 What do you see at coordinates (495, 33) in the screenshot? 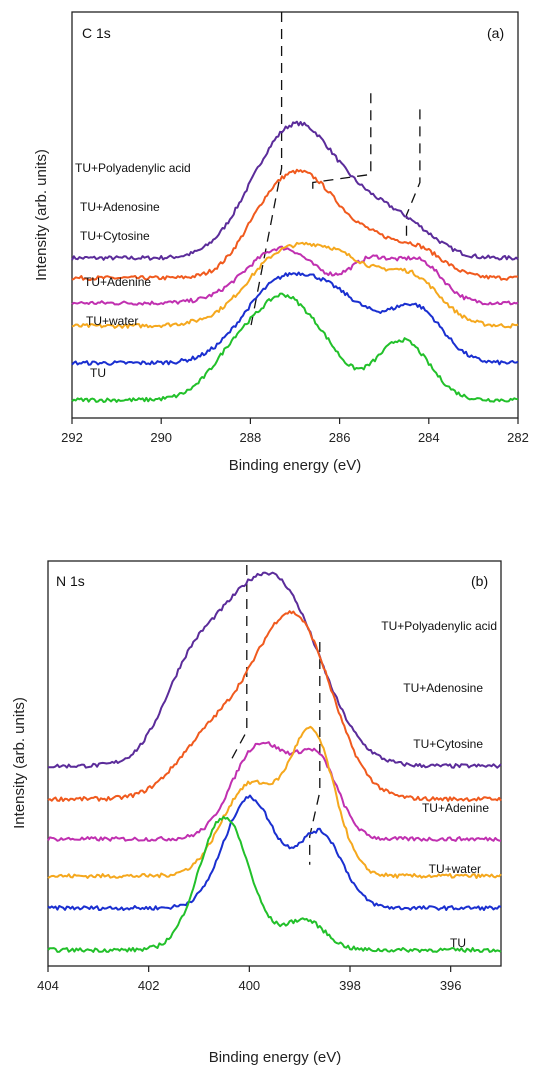
I see `panel-label: (a)` at bounding box center [495, 33].